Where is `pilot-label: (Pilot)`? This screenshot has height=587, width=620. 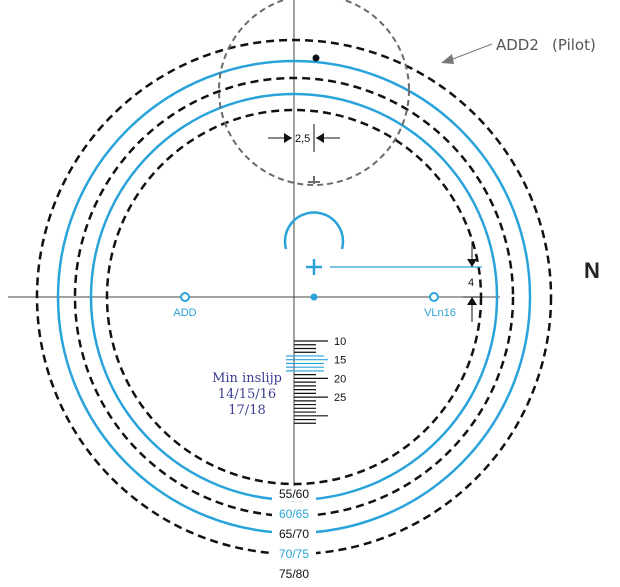 pilot-label: (Pilot) is located at coordinates (574, 45).